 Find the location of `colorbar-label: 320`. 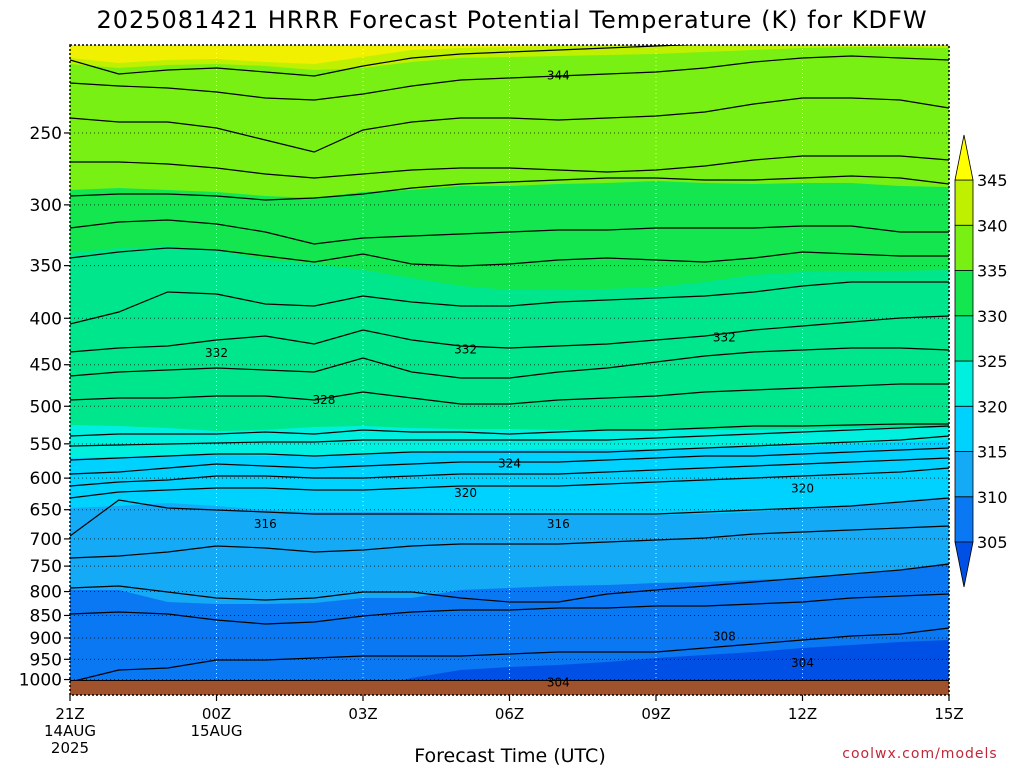

colorbar-label: 320 is located at coordinates (992, 406).